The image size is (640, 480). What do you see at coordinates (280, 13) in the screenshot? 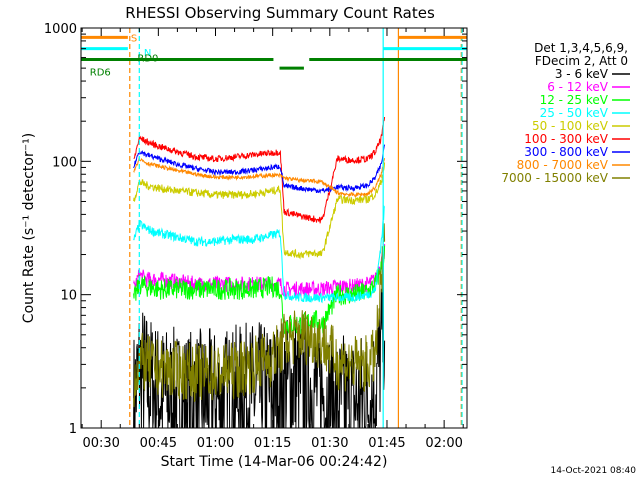
I see `chart-title: RHESSI Observing Summary Count Rates` at bounding box center [280, 13].